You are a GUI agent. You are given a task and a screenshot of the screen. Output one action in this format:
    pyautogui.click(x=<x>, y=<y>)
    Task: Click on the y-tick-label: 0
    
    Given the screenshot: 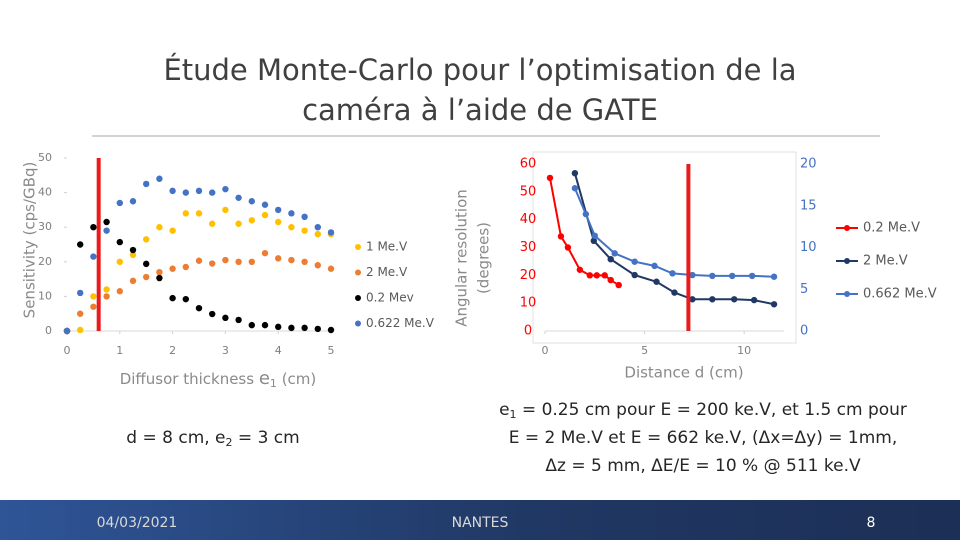 What is the action you would take?
    pyautogui.click(x=48, y=330)
    